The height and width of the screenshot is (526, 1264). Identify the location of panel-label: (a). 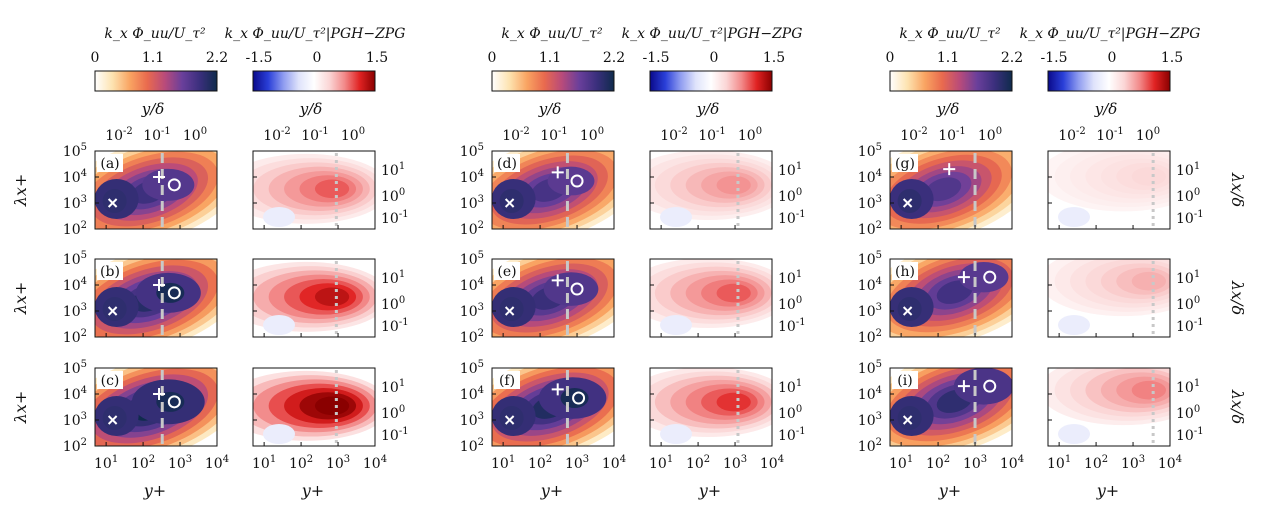
(109, 164).